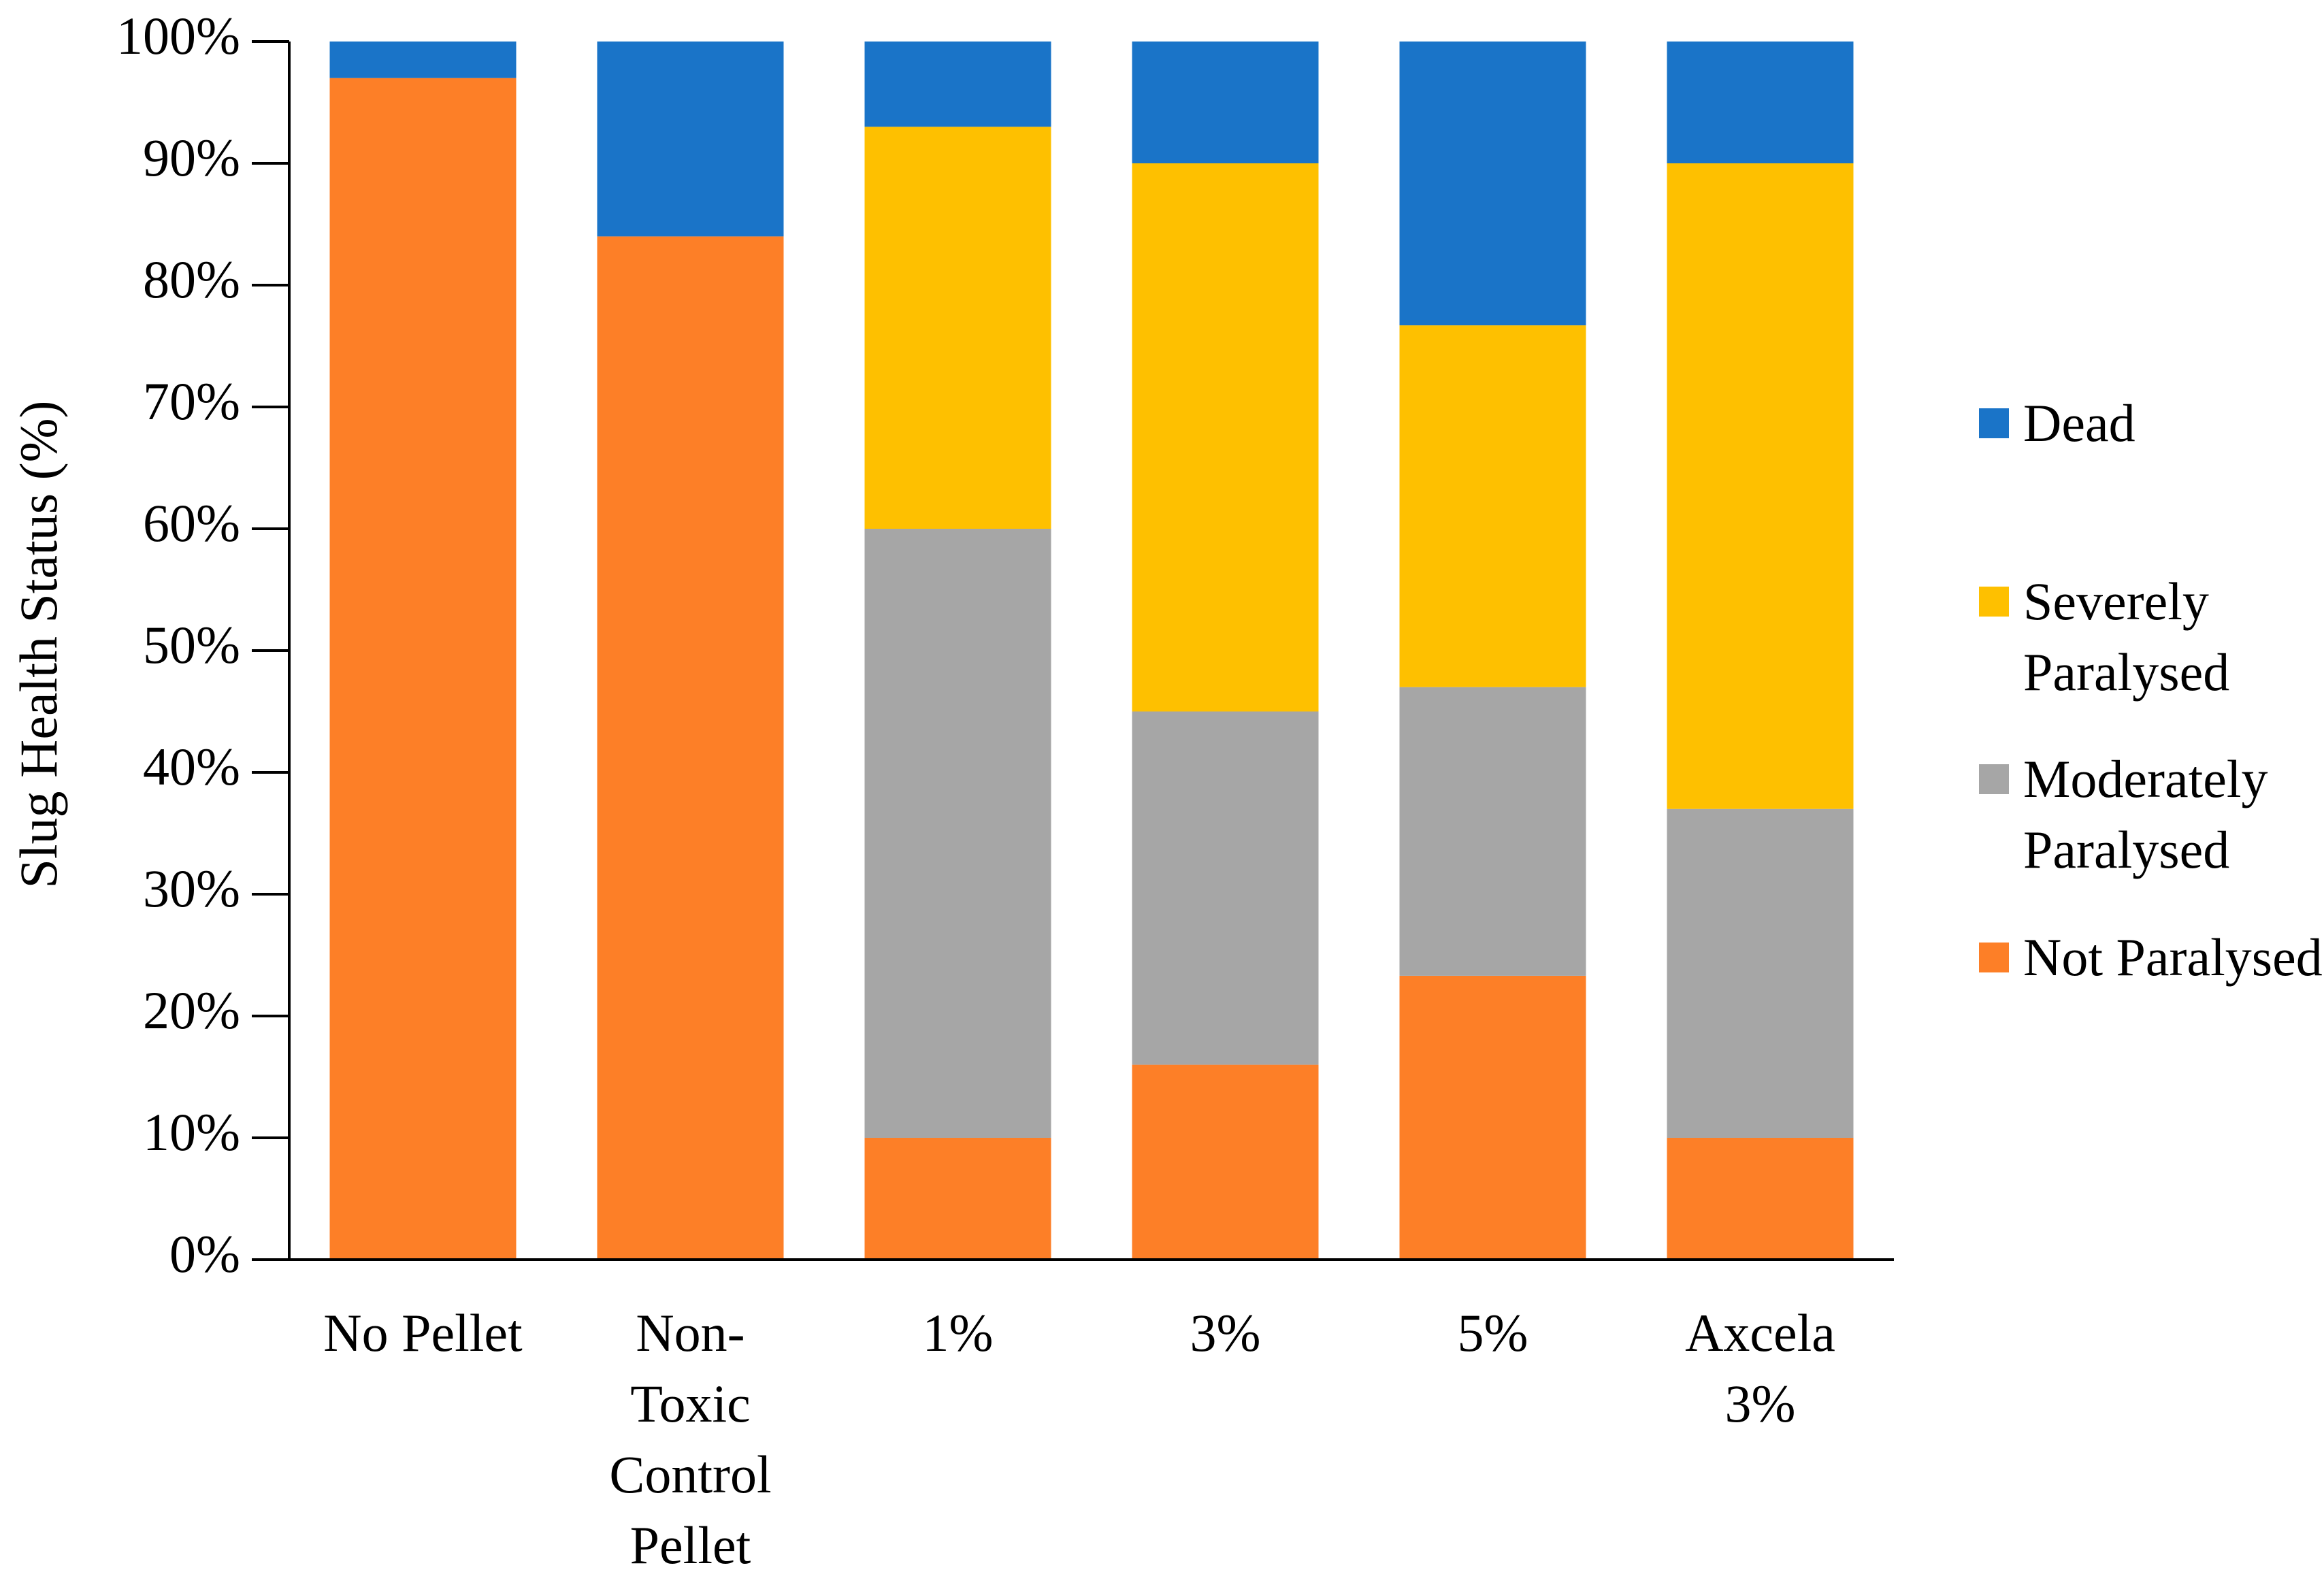 This screenshot has width=2324, height=1589. Describe the element at coordinates (1225, 1332) in the screenshot. I see `x-tick-label: 3%` at that location.